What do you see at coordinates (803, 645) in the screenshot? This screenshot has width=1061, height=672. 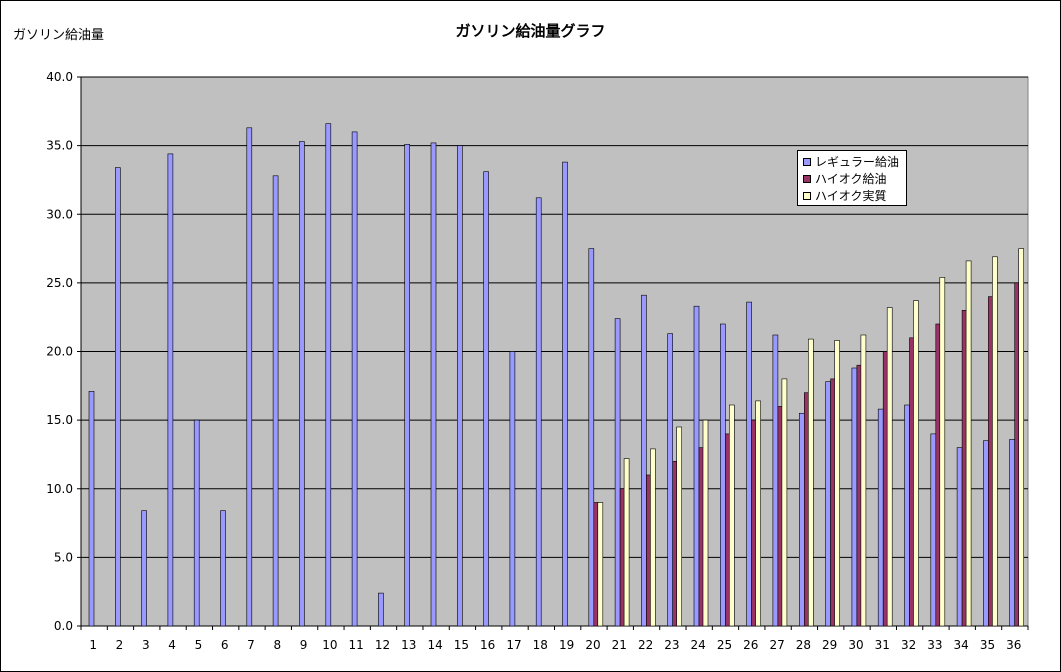 I see `x-tick-label: 28` at bounding box center [803, 645].